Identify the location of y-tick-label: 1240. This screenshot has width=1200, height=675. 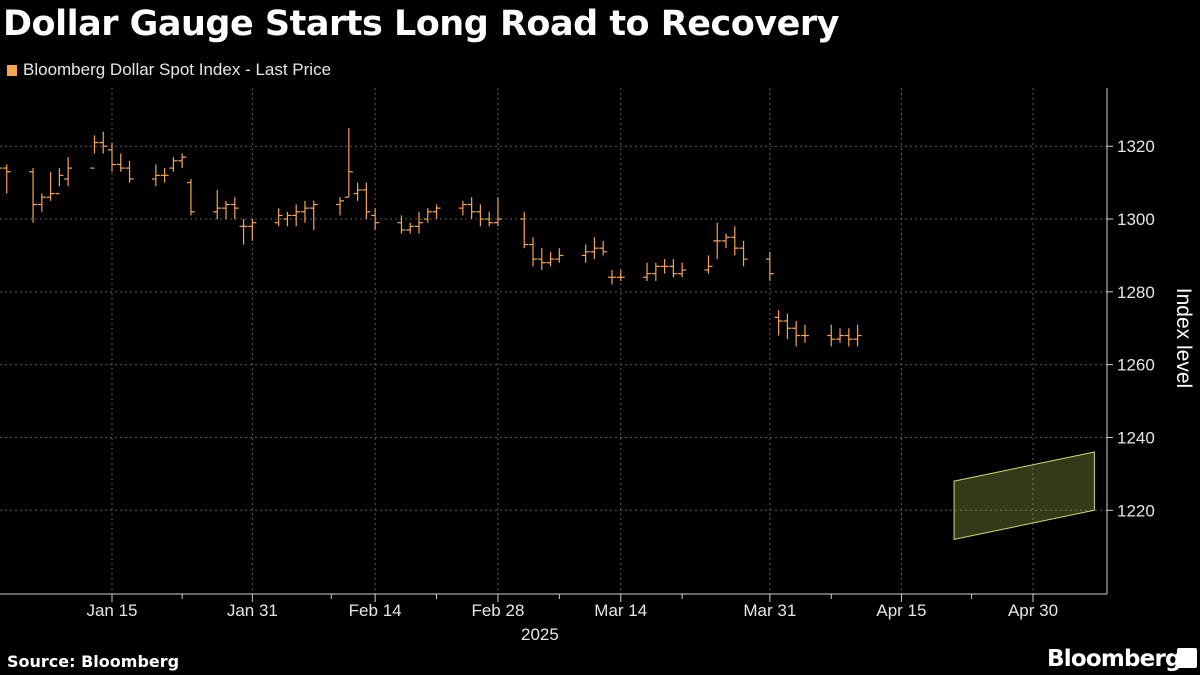
(1136, 437).